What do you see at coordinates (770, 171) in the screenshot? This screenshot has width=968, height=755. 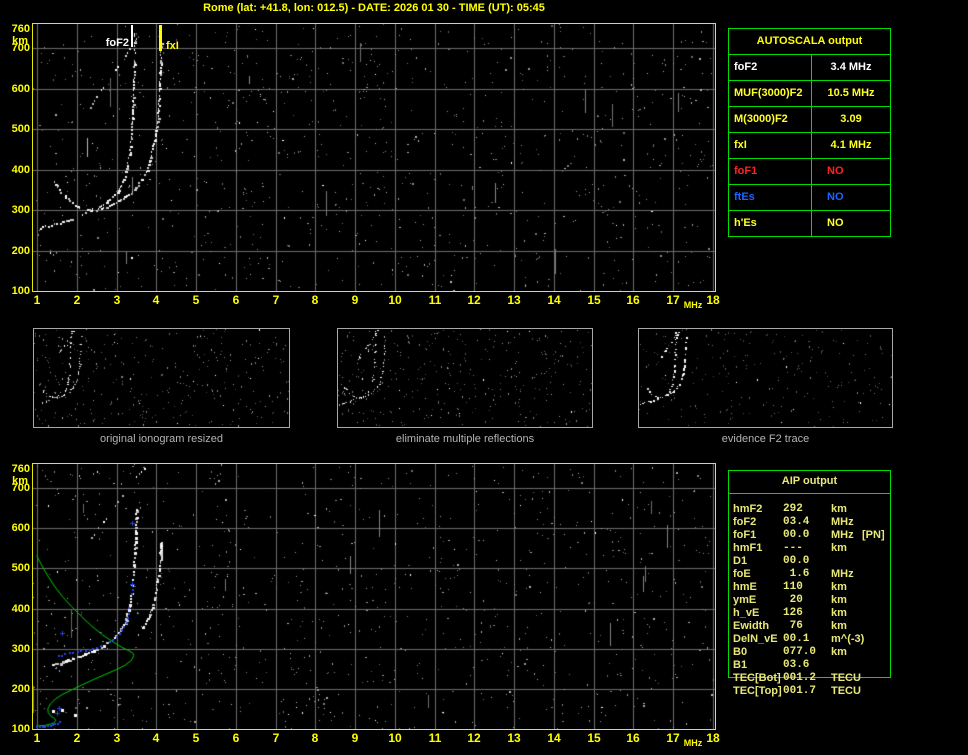 I see `row-label: foF1` at bounding box center [770, 171].